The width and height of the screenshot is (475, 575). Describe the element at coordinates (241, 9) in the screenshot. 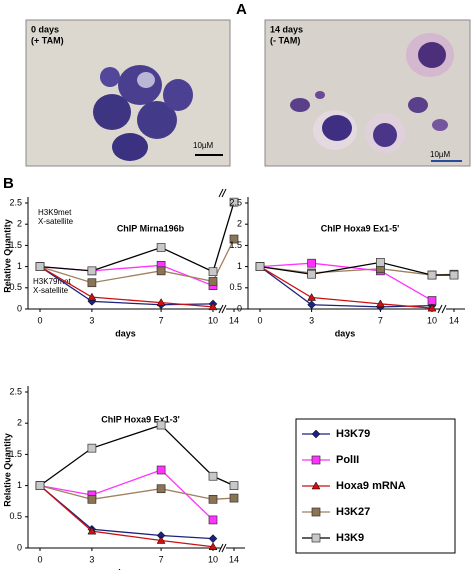

I see `panel-label: A` at that location.